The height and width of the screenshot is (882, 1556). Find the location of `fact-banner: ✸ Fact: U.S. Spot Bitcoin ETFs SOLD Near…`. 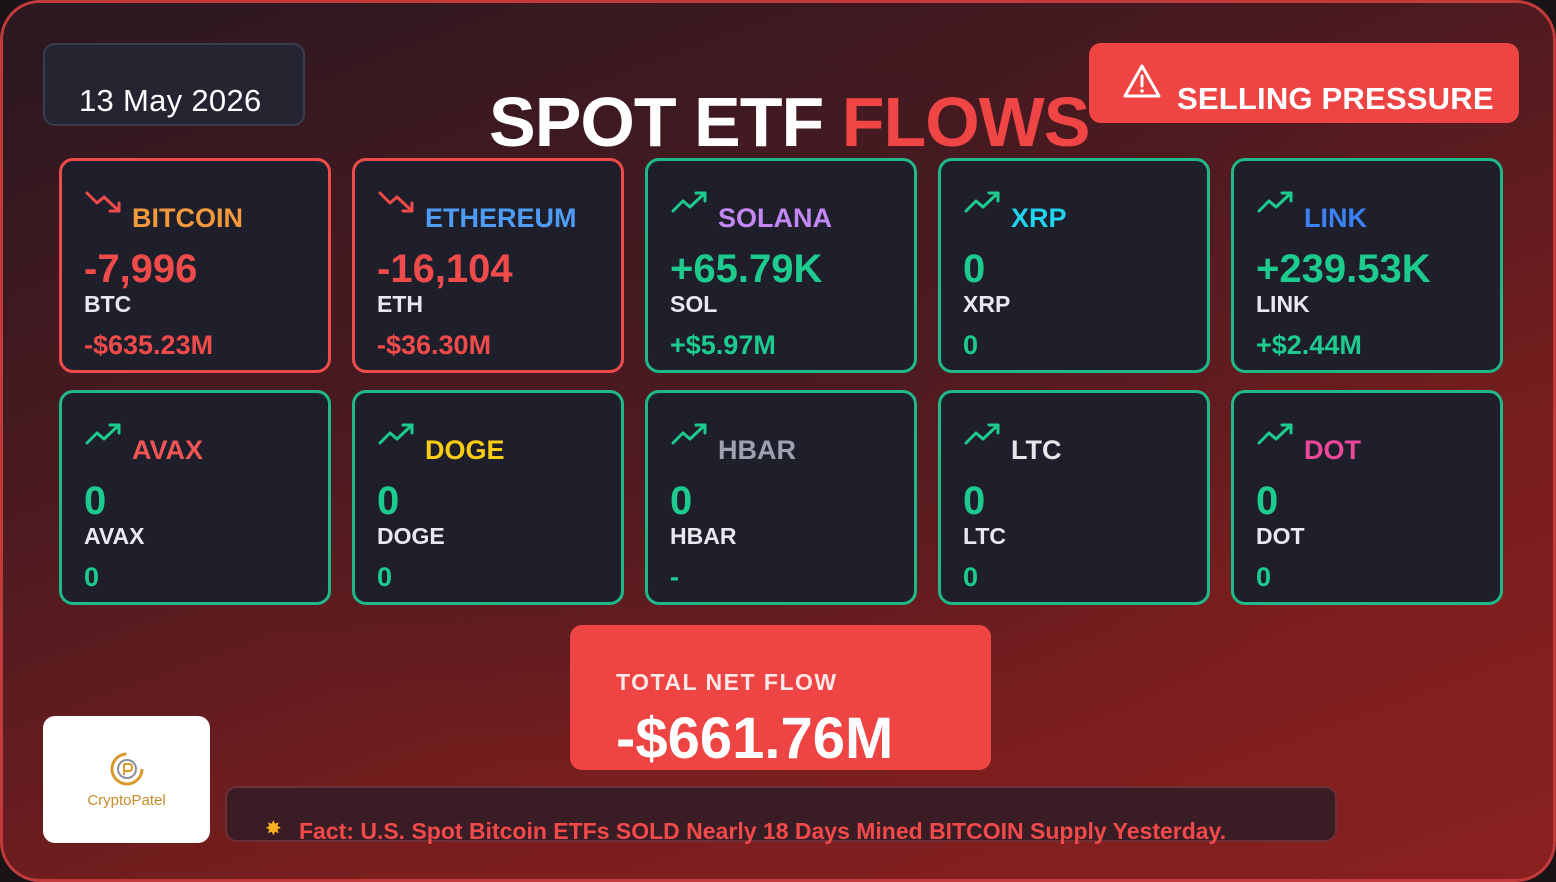

fact-banner: ✸ Fact: U.S. Spot Bitcoin ETFs SOLD Near… is located at coordinates (781, 815).